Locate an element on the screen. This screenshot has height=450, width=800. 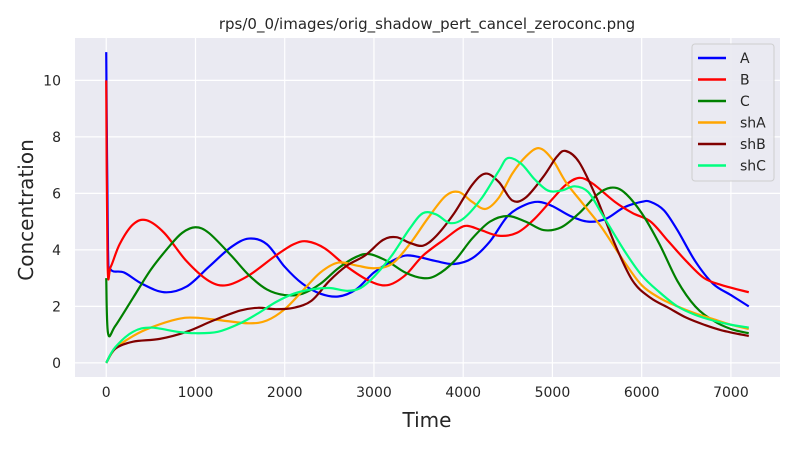
legend-label-A: A is located at coordinates (745, 59).